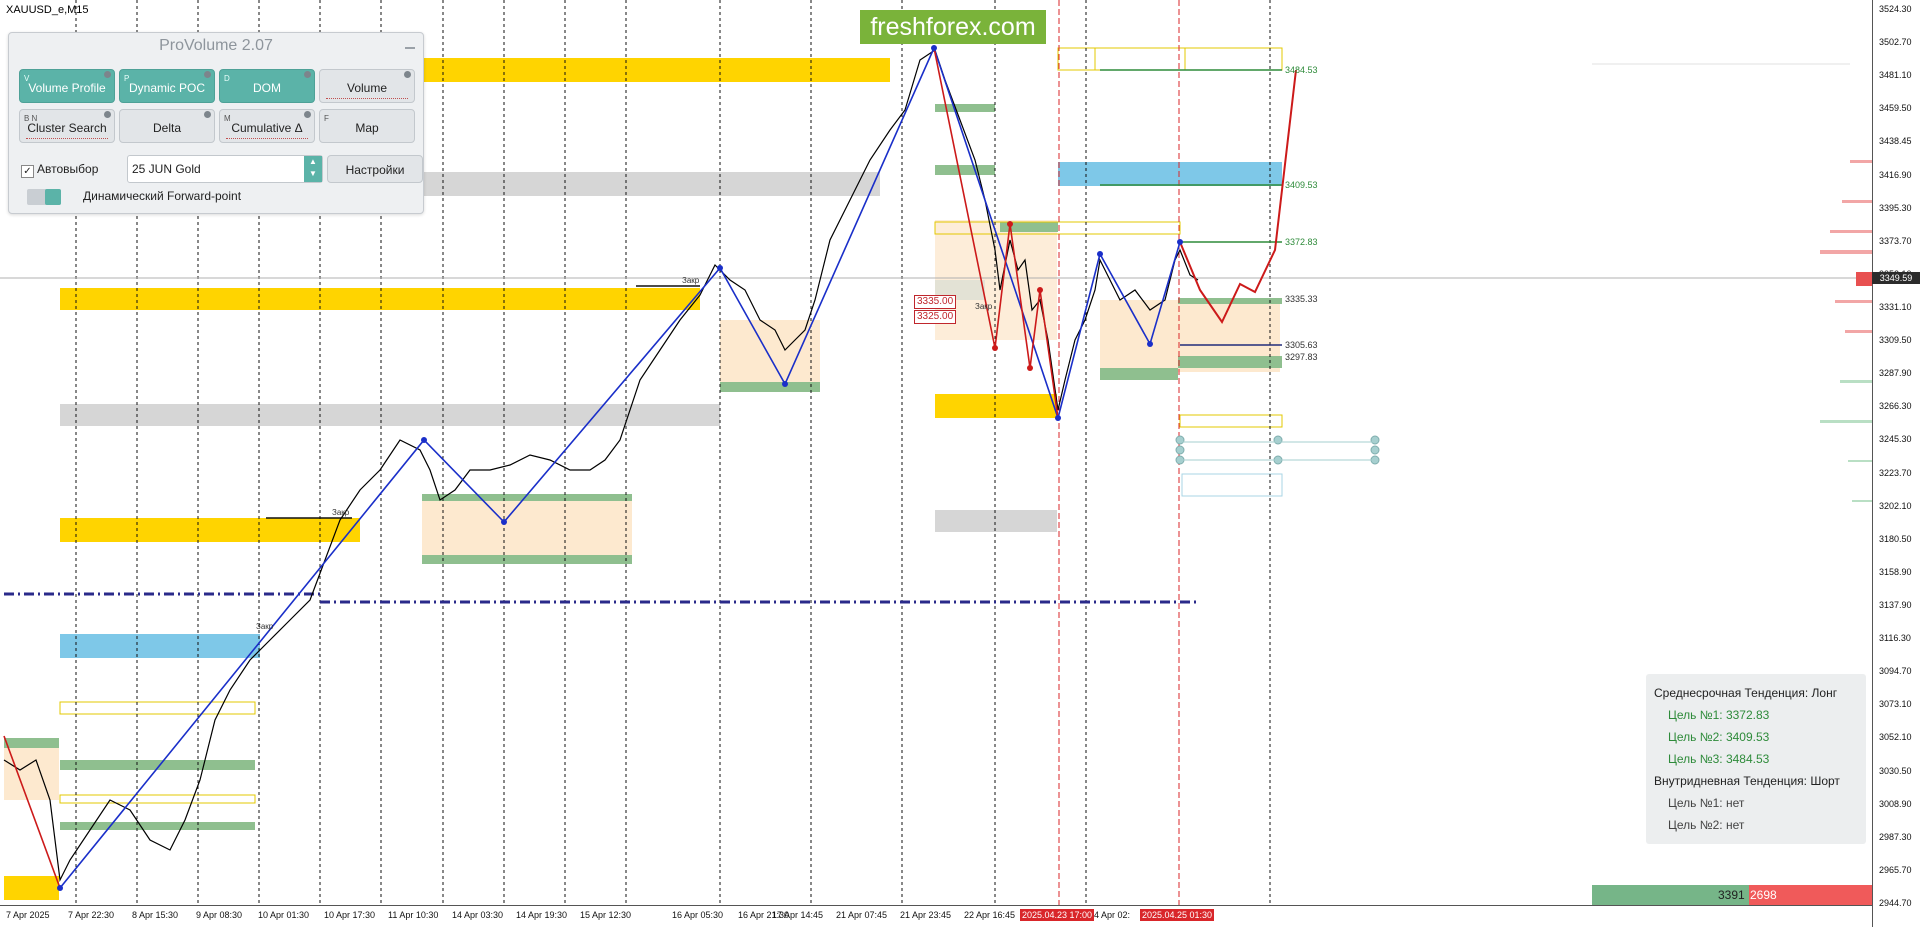 Image resolution: width=1920 pixels, height=928 pixels. Describe the element at coordinates (367, 97) in the screenshot. I see `indicator-dots` at that location.